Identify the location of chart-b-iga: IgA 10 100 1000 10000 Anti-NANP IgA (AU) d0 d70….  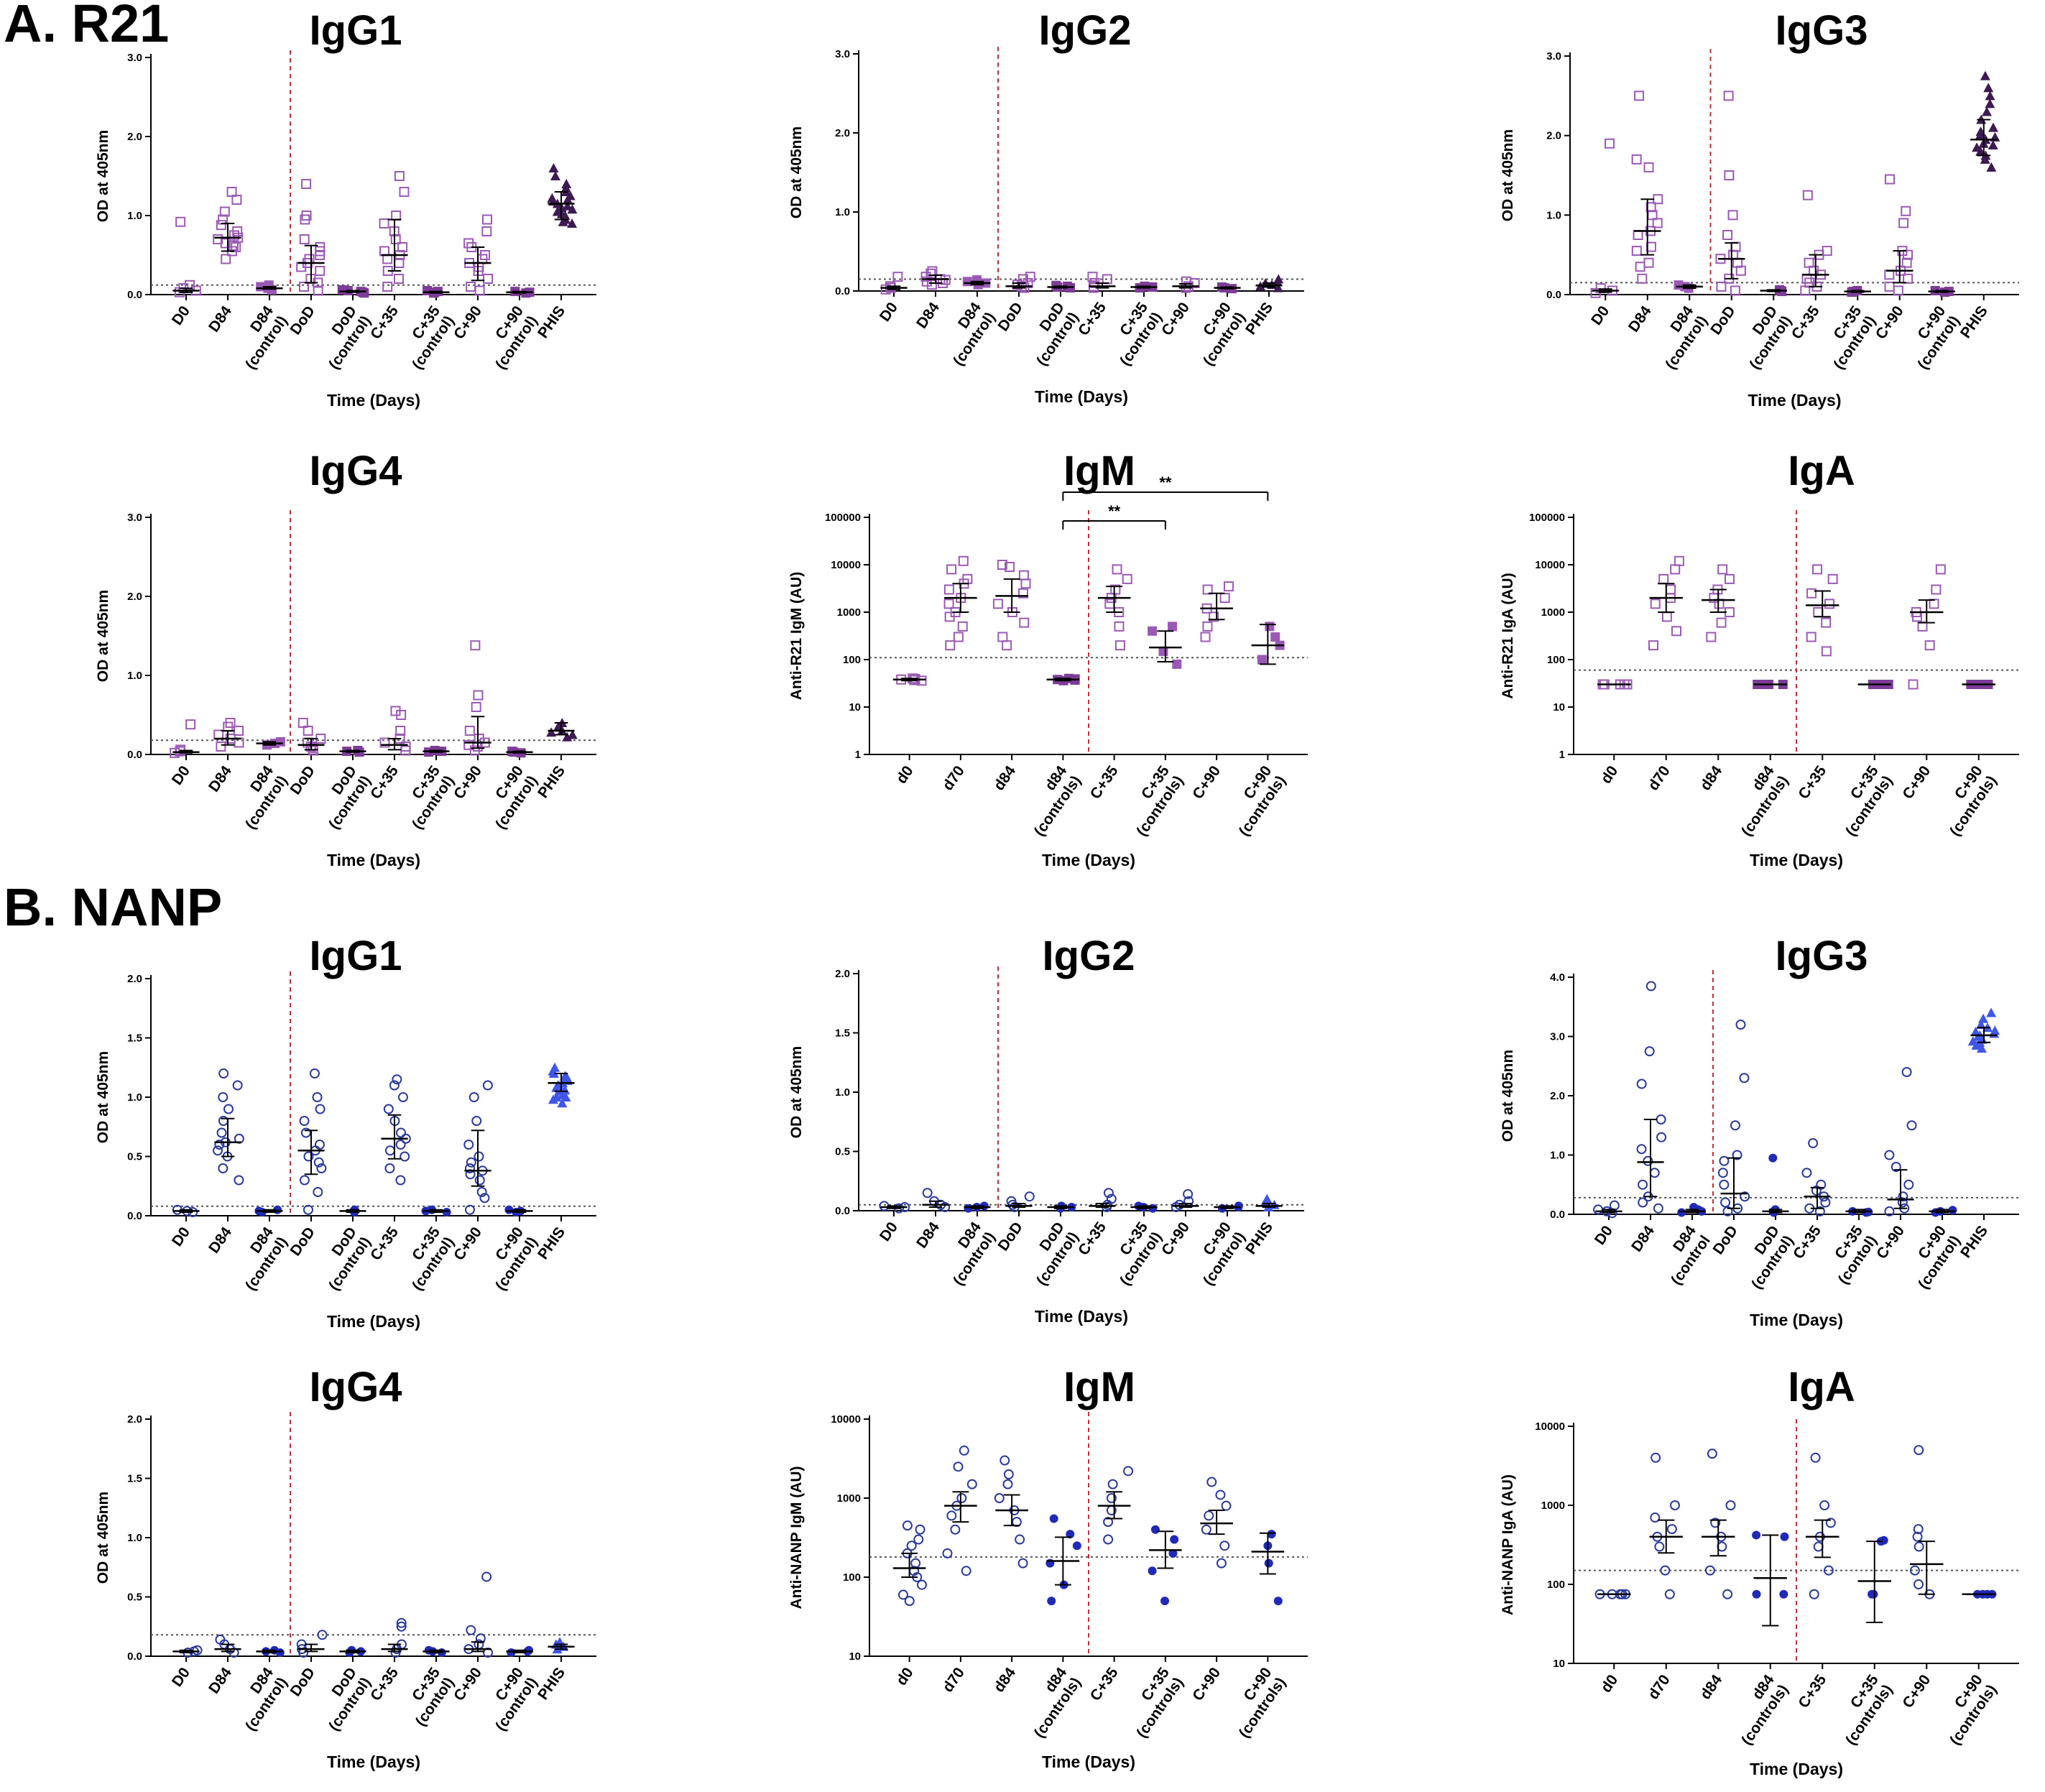
(1759, 1571).